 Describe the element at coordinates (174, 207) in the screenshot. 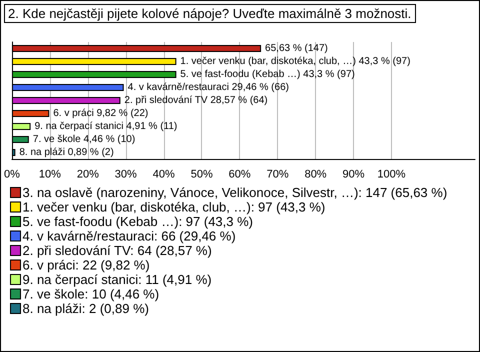

I see `legend-label: 1. večer venku (bar, diskotéka, club, …): 97 (43,3 %)` at that location.